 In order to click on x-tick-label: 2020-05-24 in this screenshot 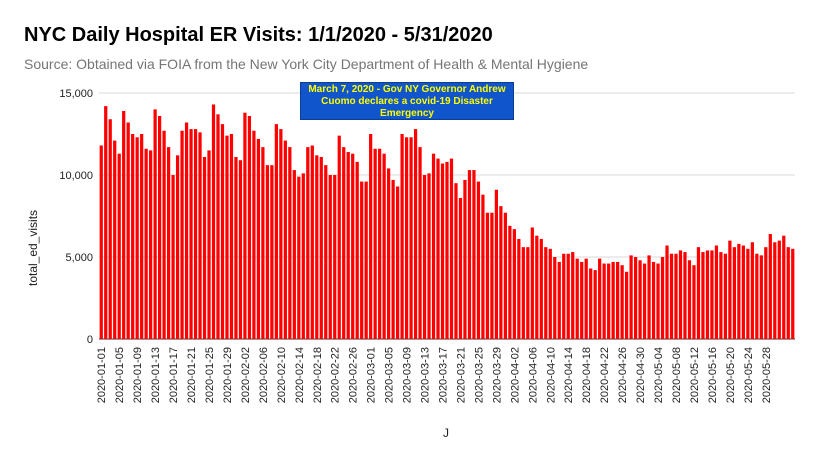, I will do `click(749, 375)`.